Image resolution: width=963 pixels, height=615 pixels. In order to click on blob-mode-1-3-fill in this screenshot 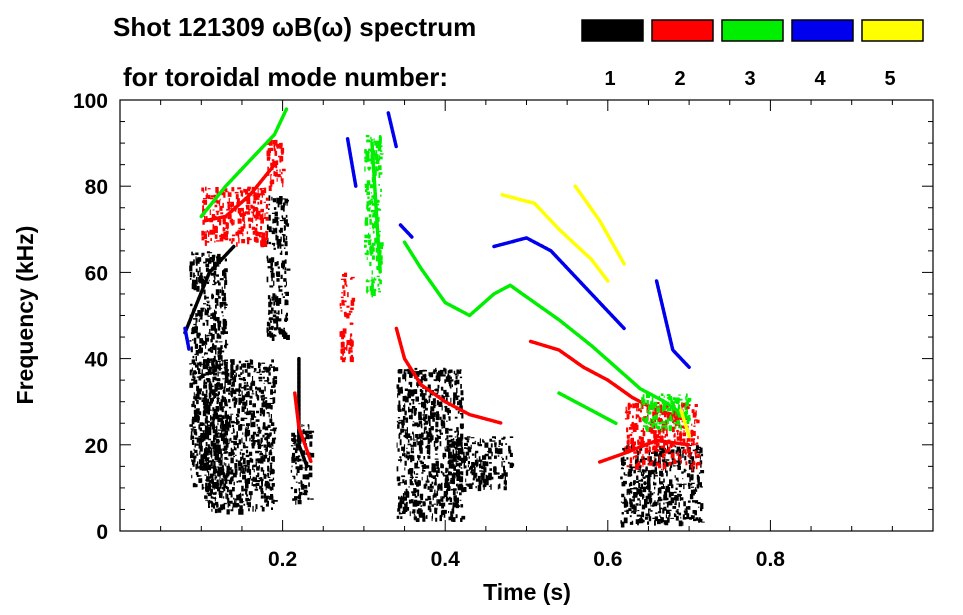, I will do `click(302, 464)`.